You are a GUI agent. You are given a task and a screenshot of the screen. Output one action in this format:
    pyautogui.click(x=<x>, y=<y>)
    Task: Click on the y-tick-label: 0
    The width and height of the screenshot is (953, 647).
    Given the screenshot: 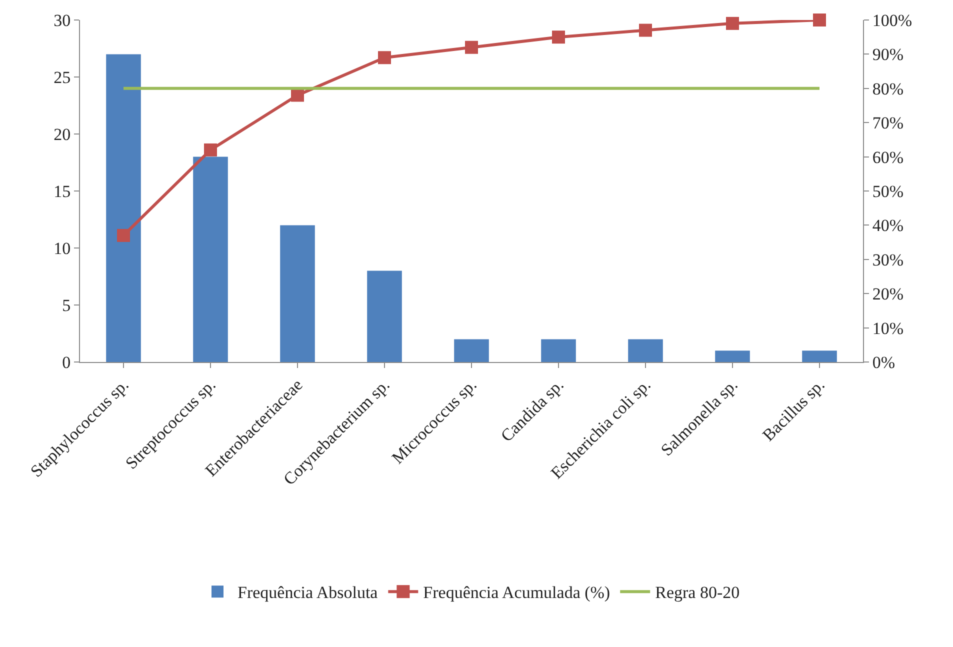 What is the action you would take?
    pyautogui.click(x=66, y=362)
    